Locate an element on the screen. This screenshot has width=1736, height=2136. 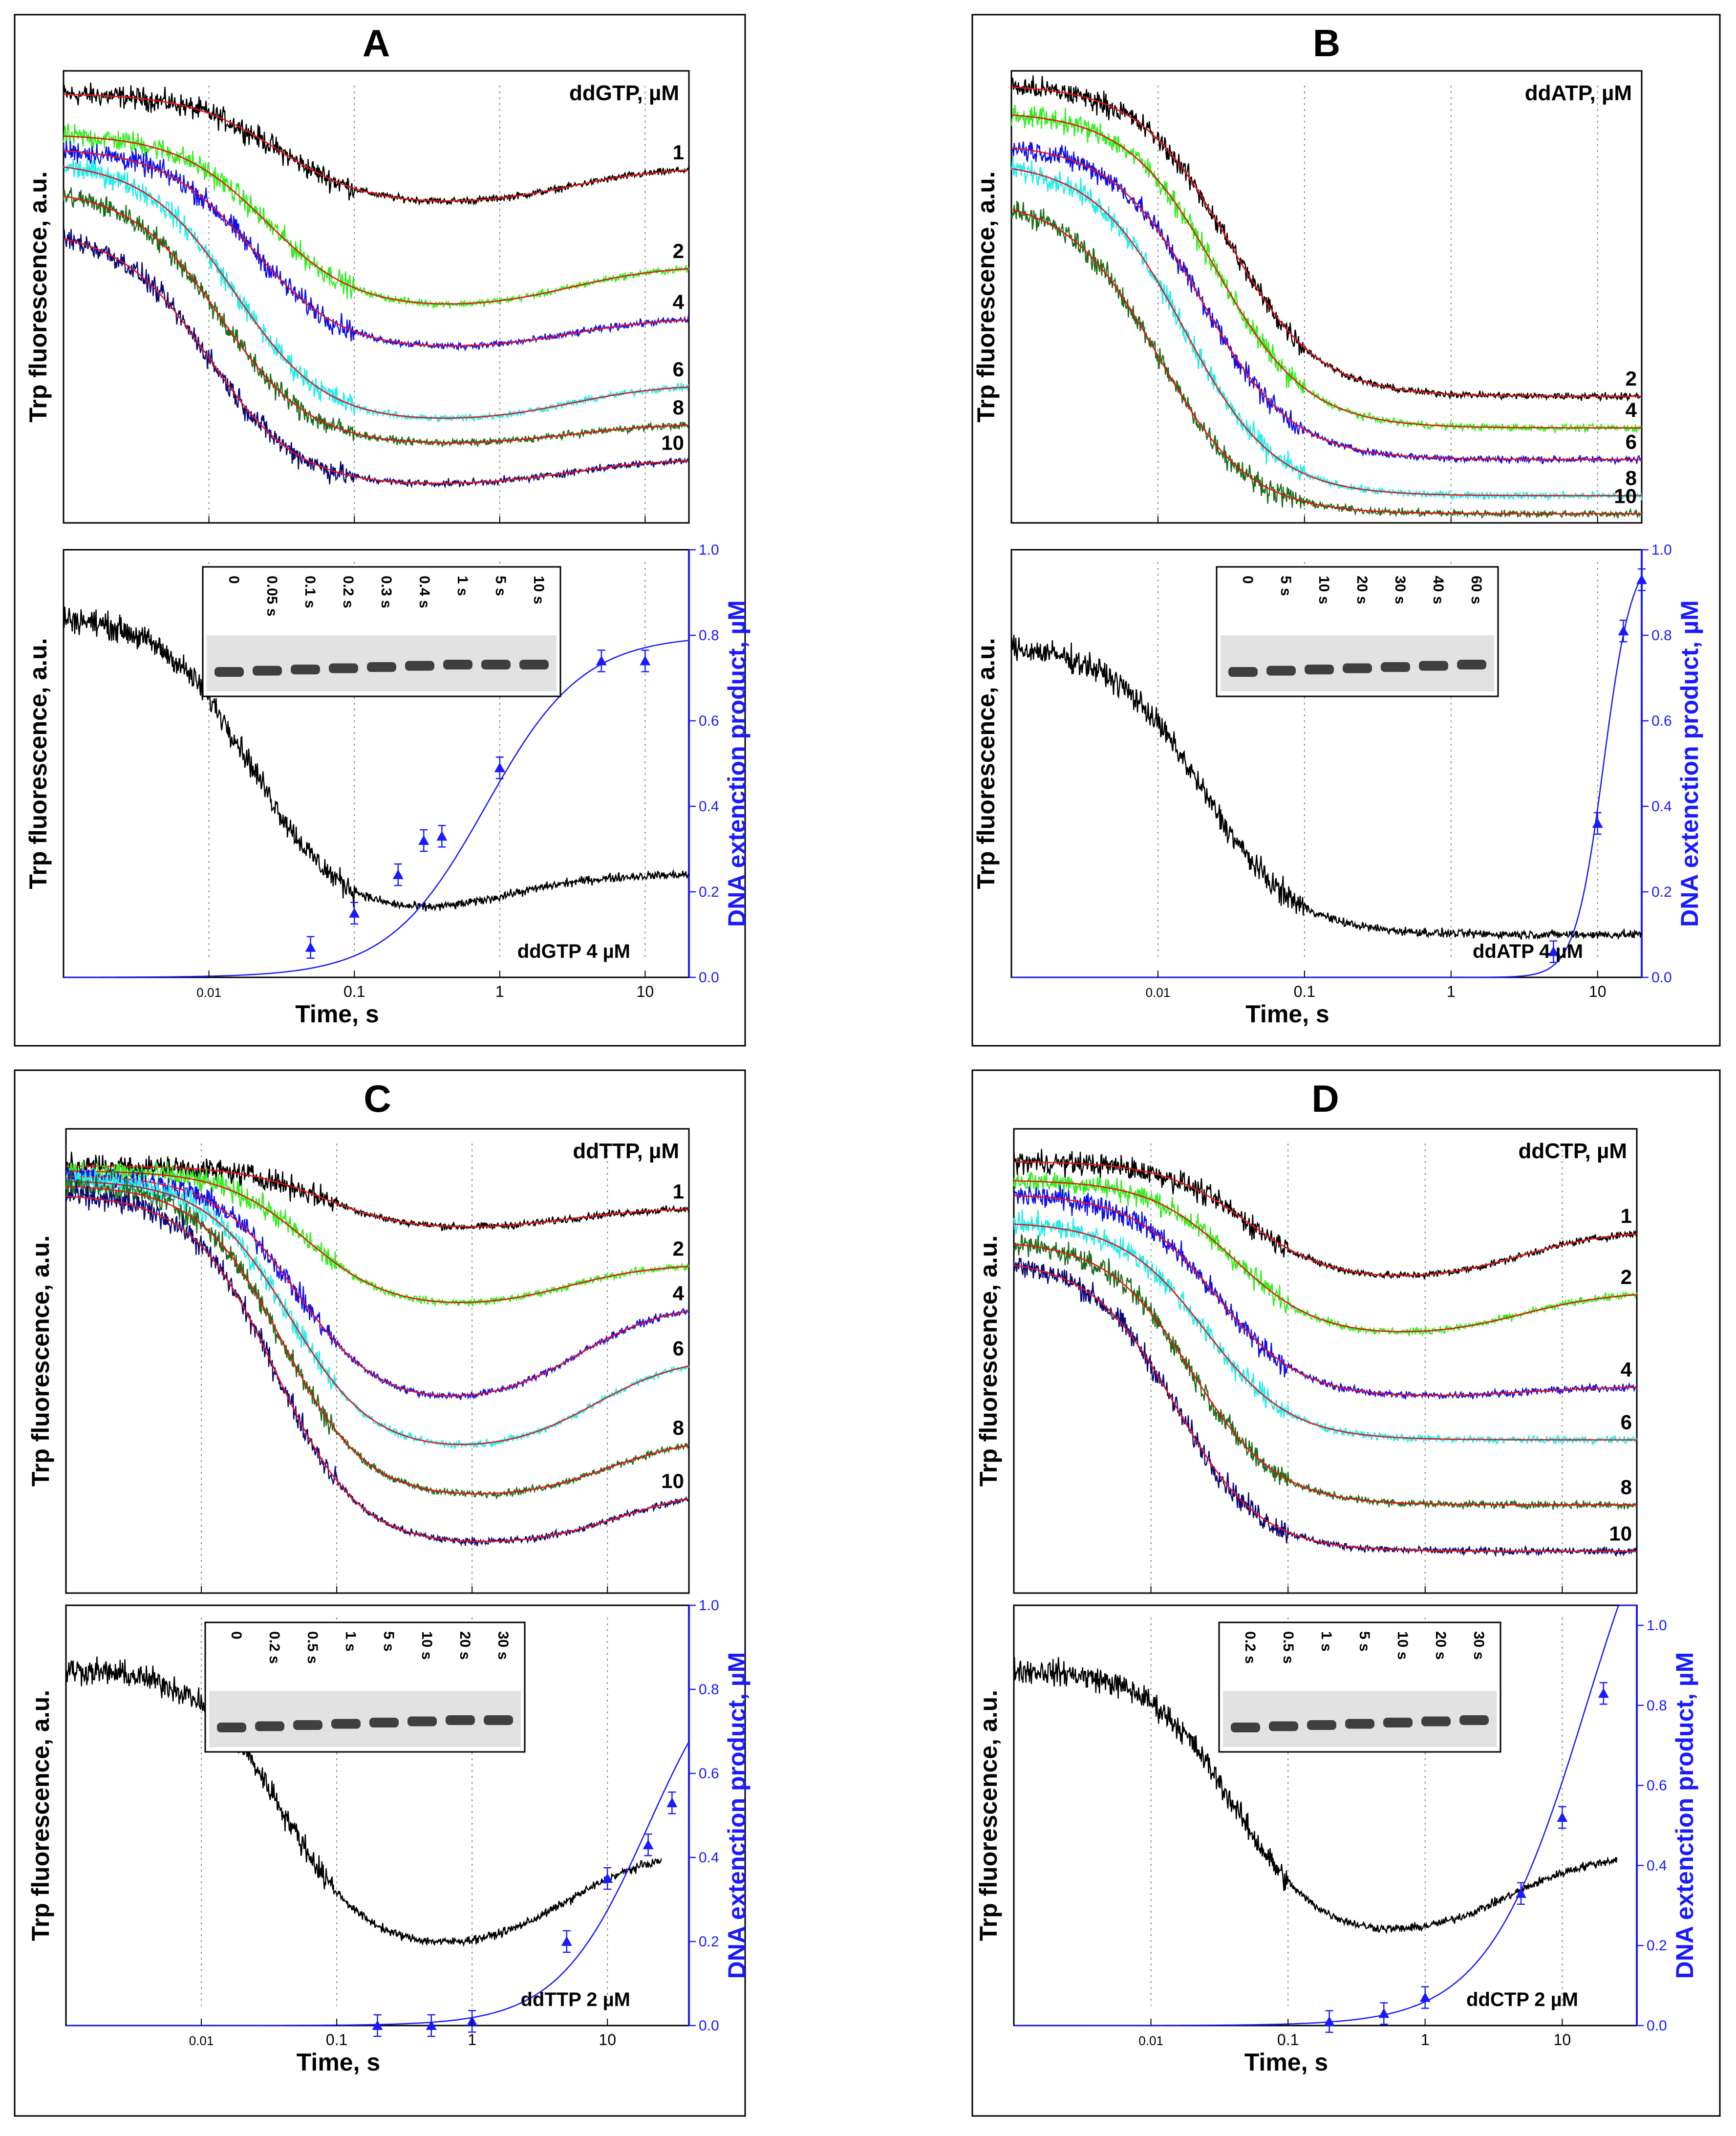
trace-label: ddCTP 2 µM is located at coordinates (1522, 2000).